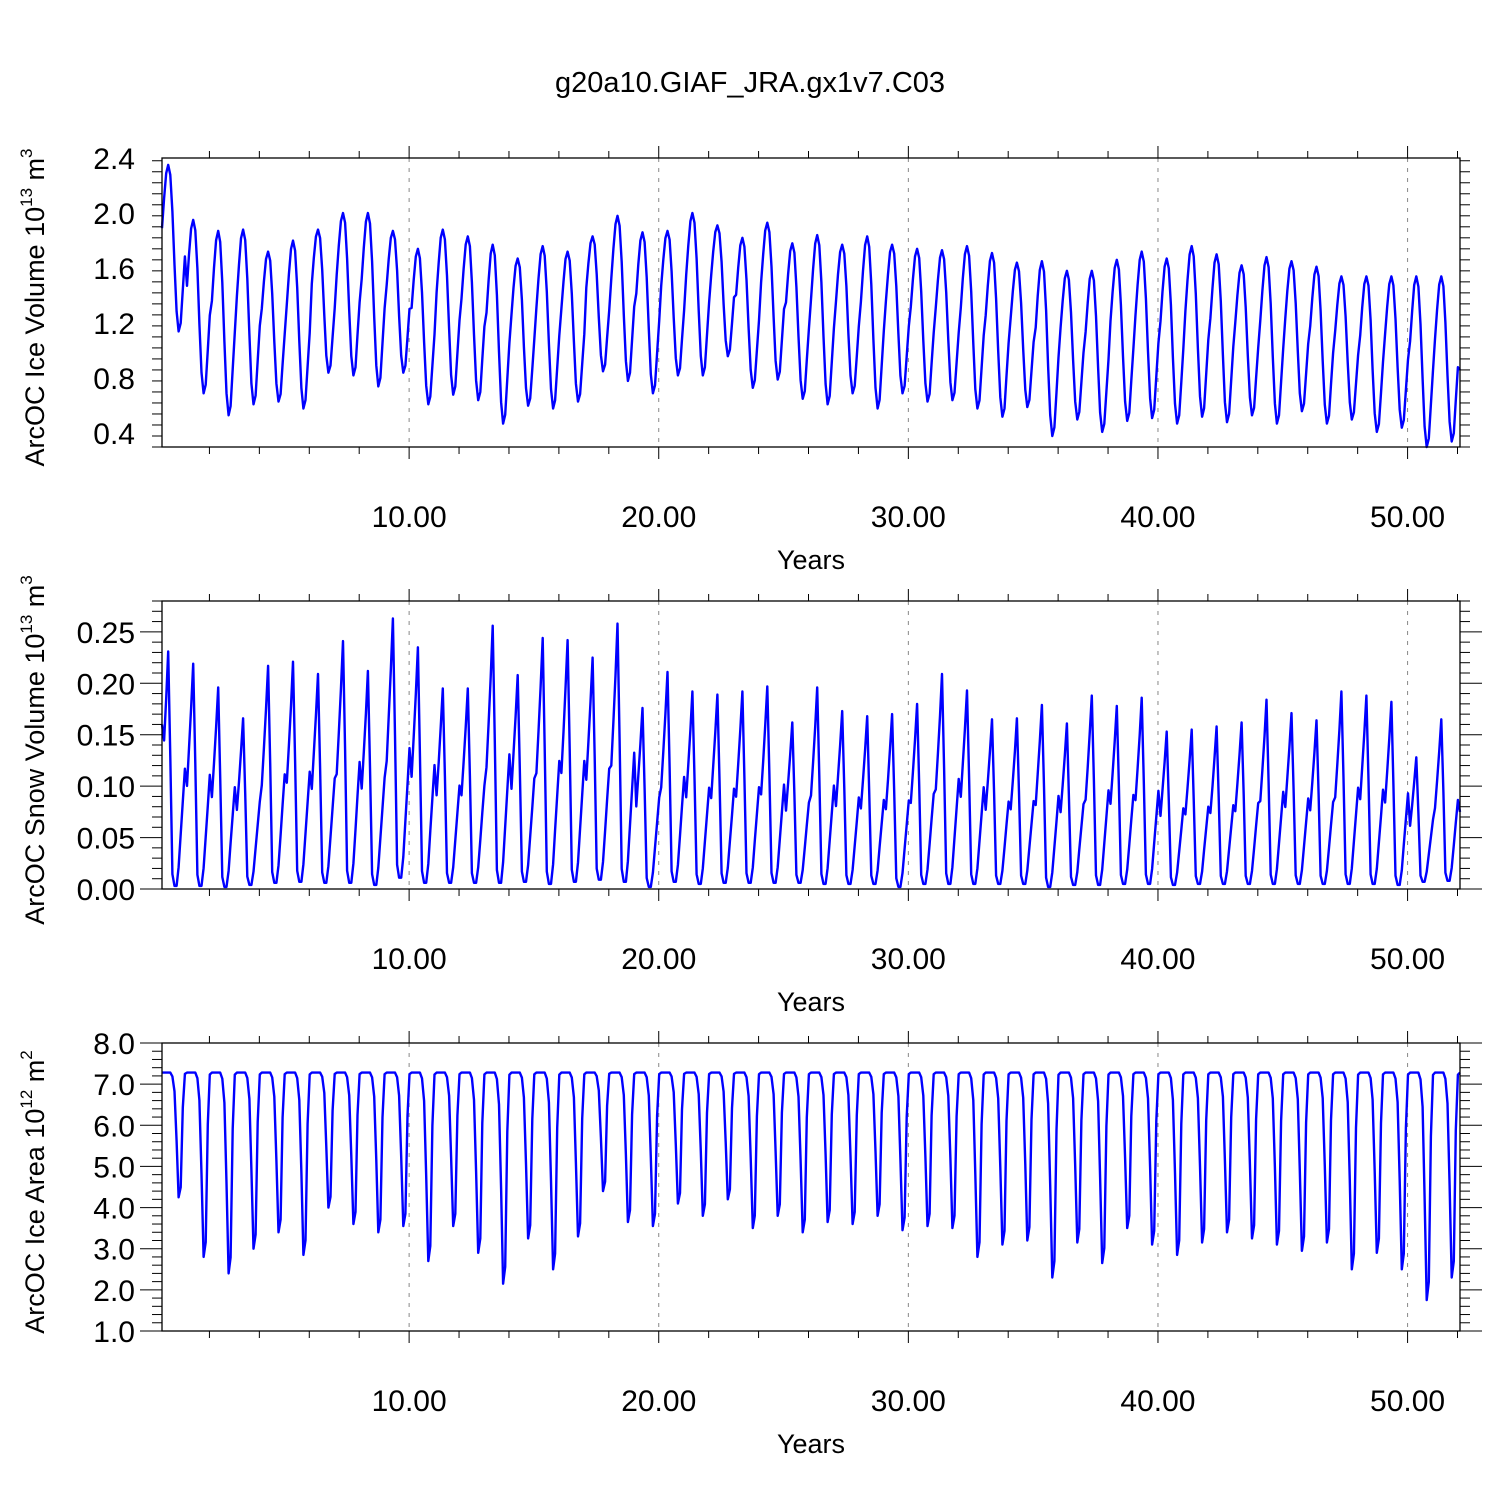 Image resolution: width=1500 pixels, height=1500 pixels. I want to click on y-tick-label: 0.10, so click(106, 787).